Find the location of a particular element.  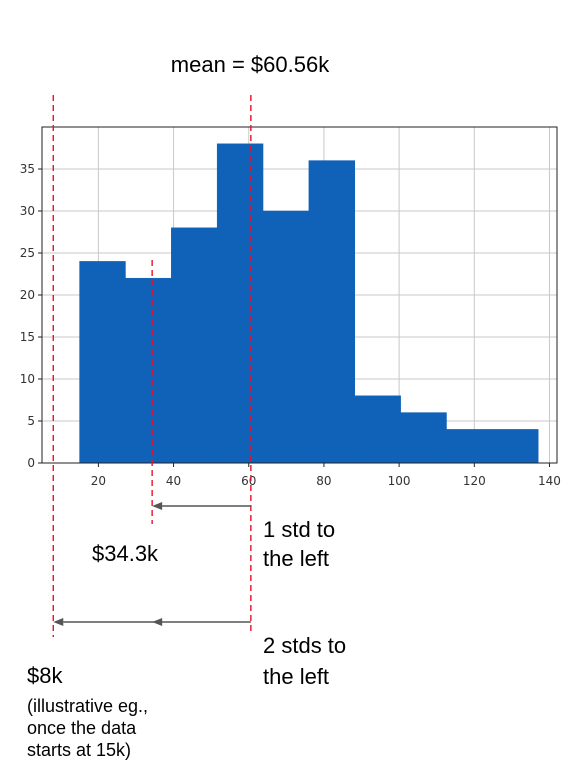

y-tick-label-30: 30 is located at coordinates (27, 211).